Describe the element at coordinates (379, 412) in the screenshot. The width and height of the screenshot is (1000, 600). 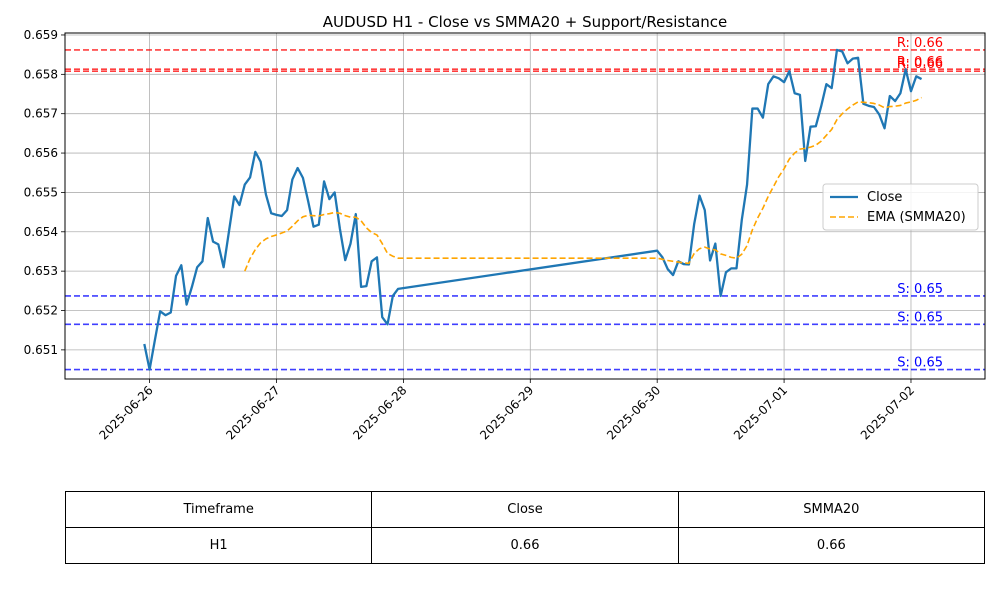
I see `x-tick-label: 2025-06-28` at that location.